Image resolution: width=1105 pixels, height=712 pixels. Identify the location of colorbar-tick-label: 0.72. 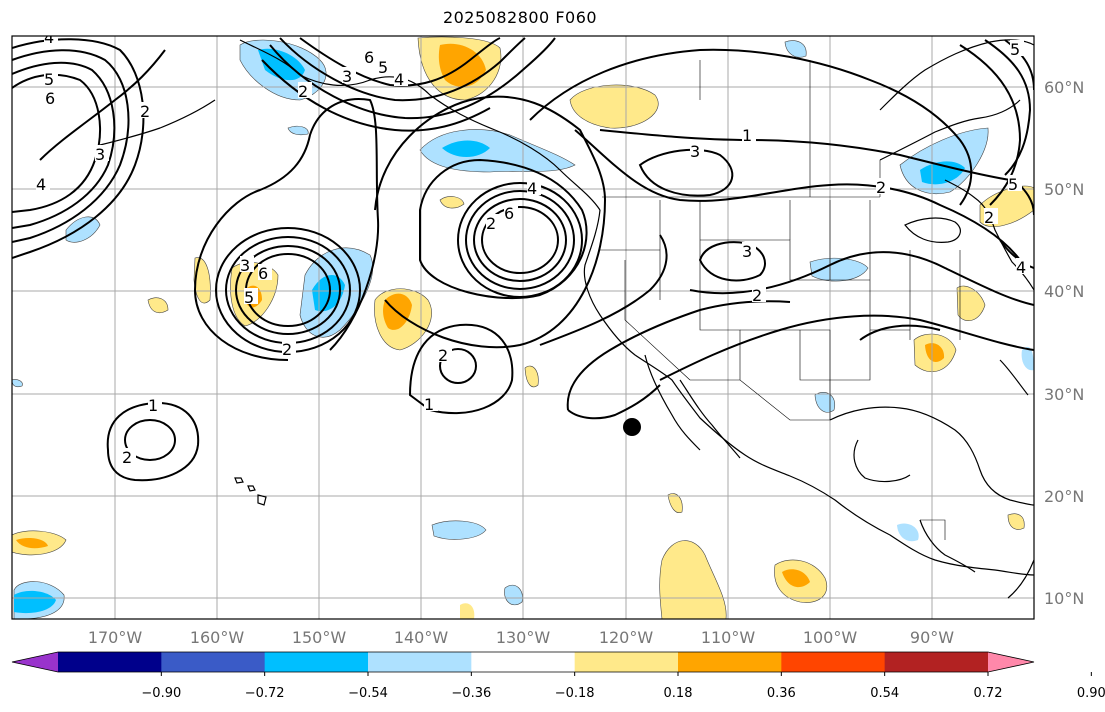
(988, 693).